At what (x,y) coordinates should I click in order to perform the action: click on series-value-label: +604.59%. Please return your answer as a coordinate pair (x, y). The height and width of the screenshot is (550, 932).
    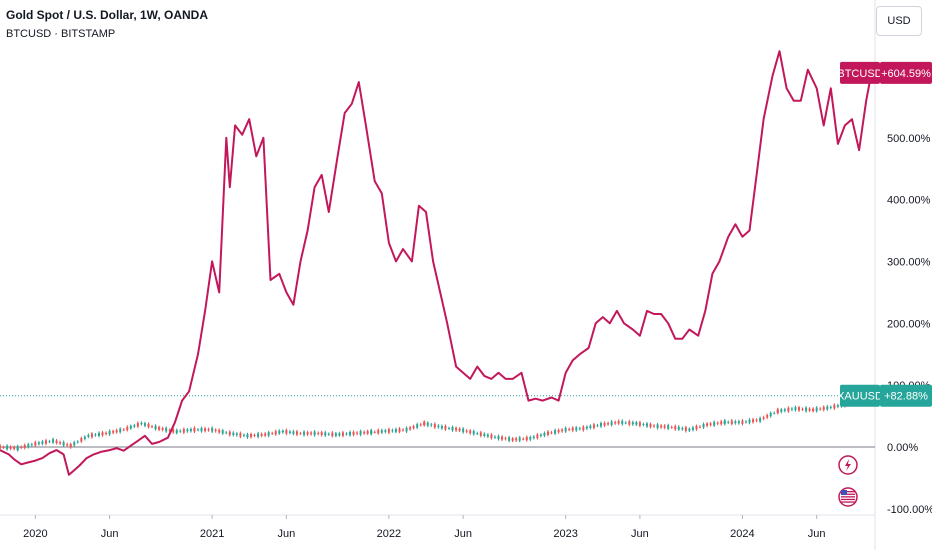
    Looking at the image, I should click on (906, 74).